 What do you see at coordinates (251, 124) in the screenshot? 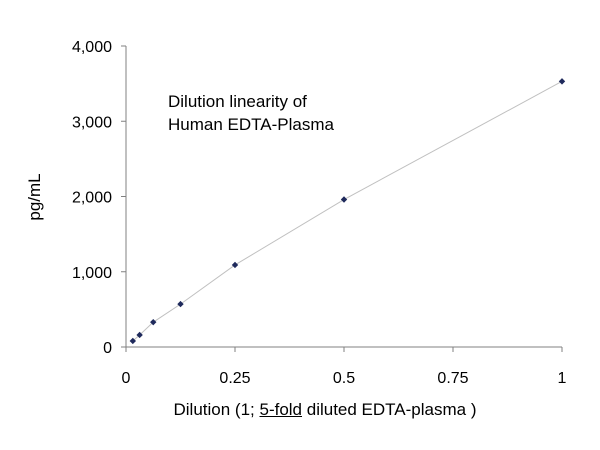
I see `annotation-line-2: Human EDTA-Plasma` at bounding box center [251, 124].